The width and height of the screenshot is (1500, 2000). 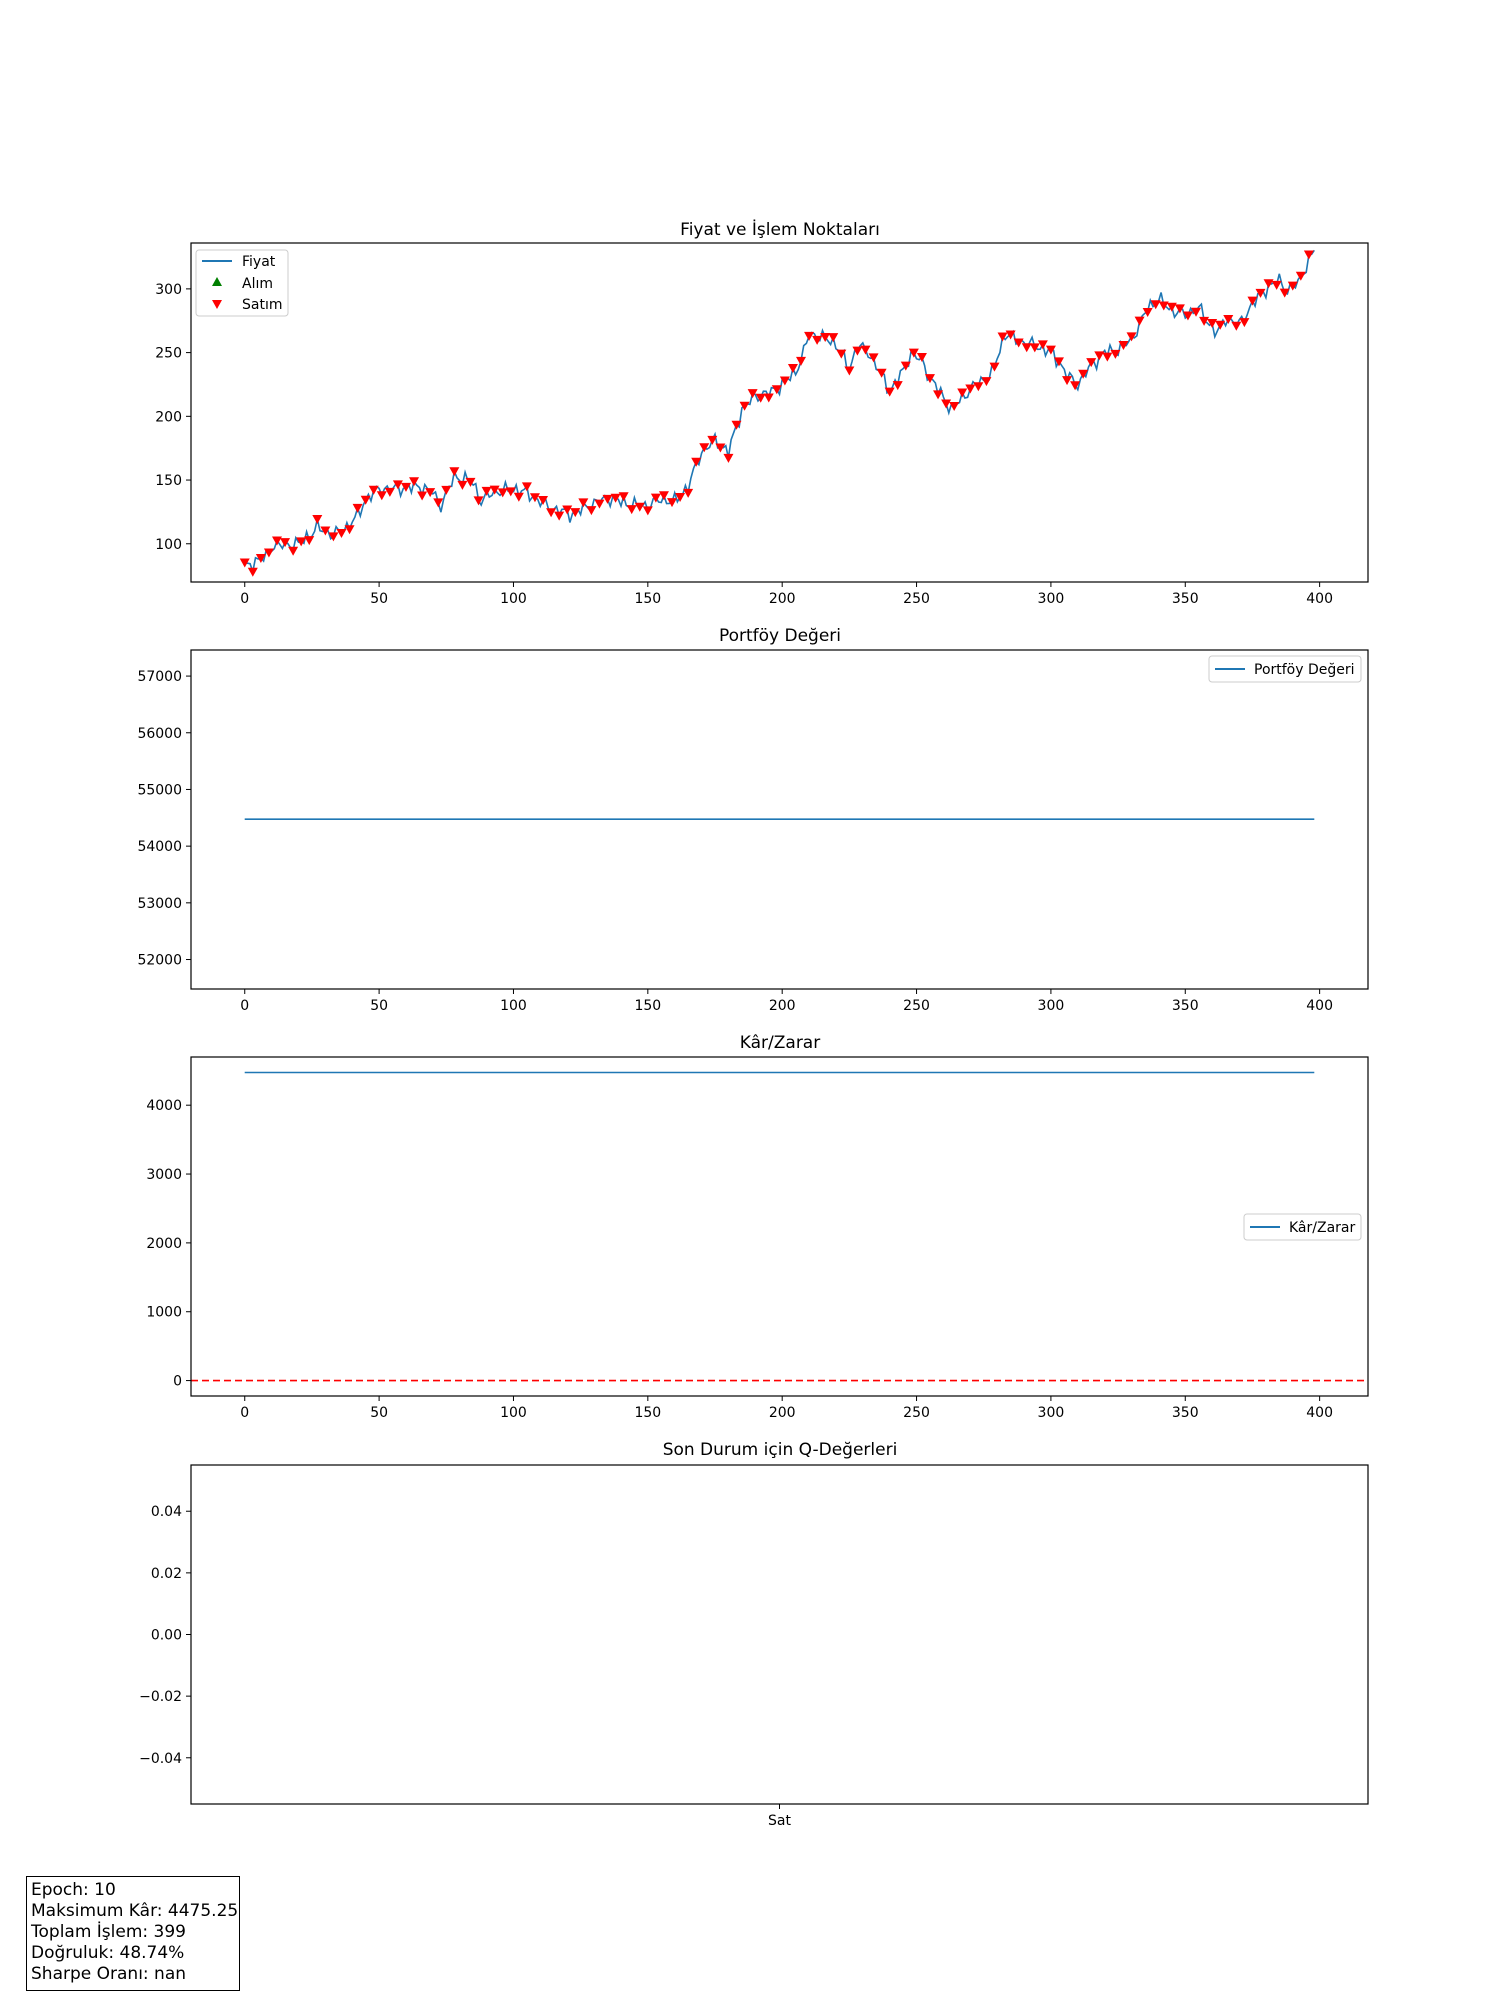 I want to click on profit-loss-chart-title: Kâr/Zarar, so click(x=780, y=1043).